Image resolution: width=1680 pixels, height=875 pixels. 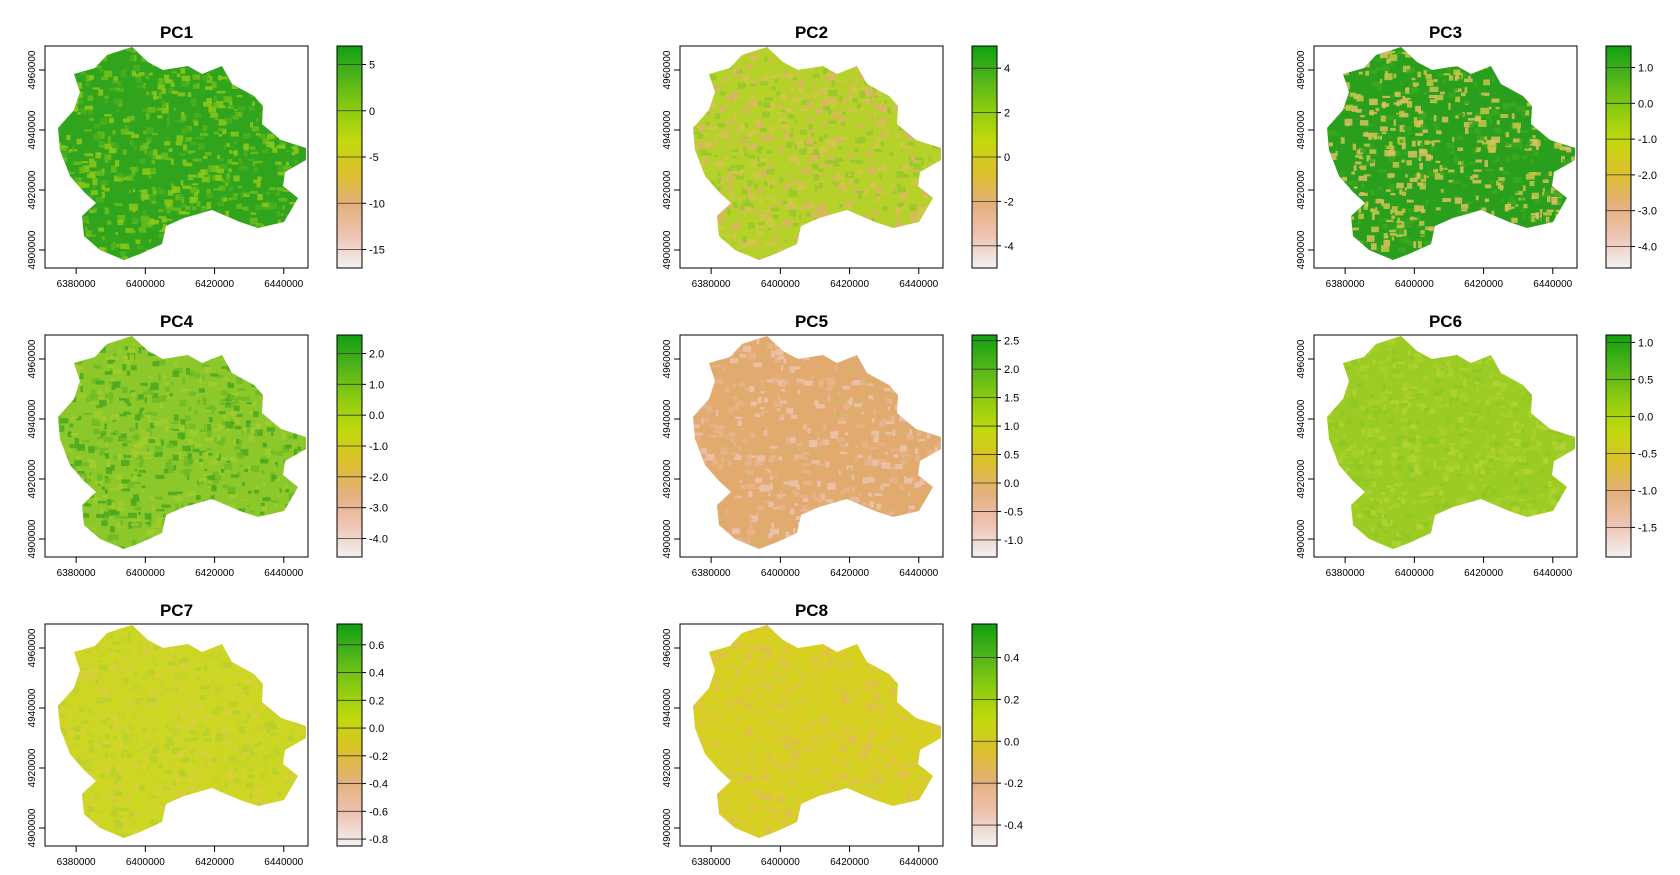 What do you see at coordinates (177, 321) in the screenshot?
I see `panel-title-pc4: PC4` at bounding box center [177, 321].